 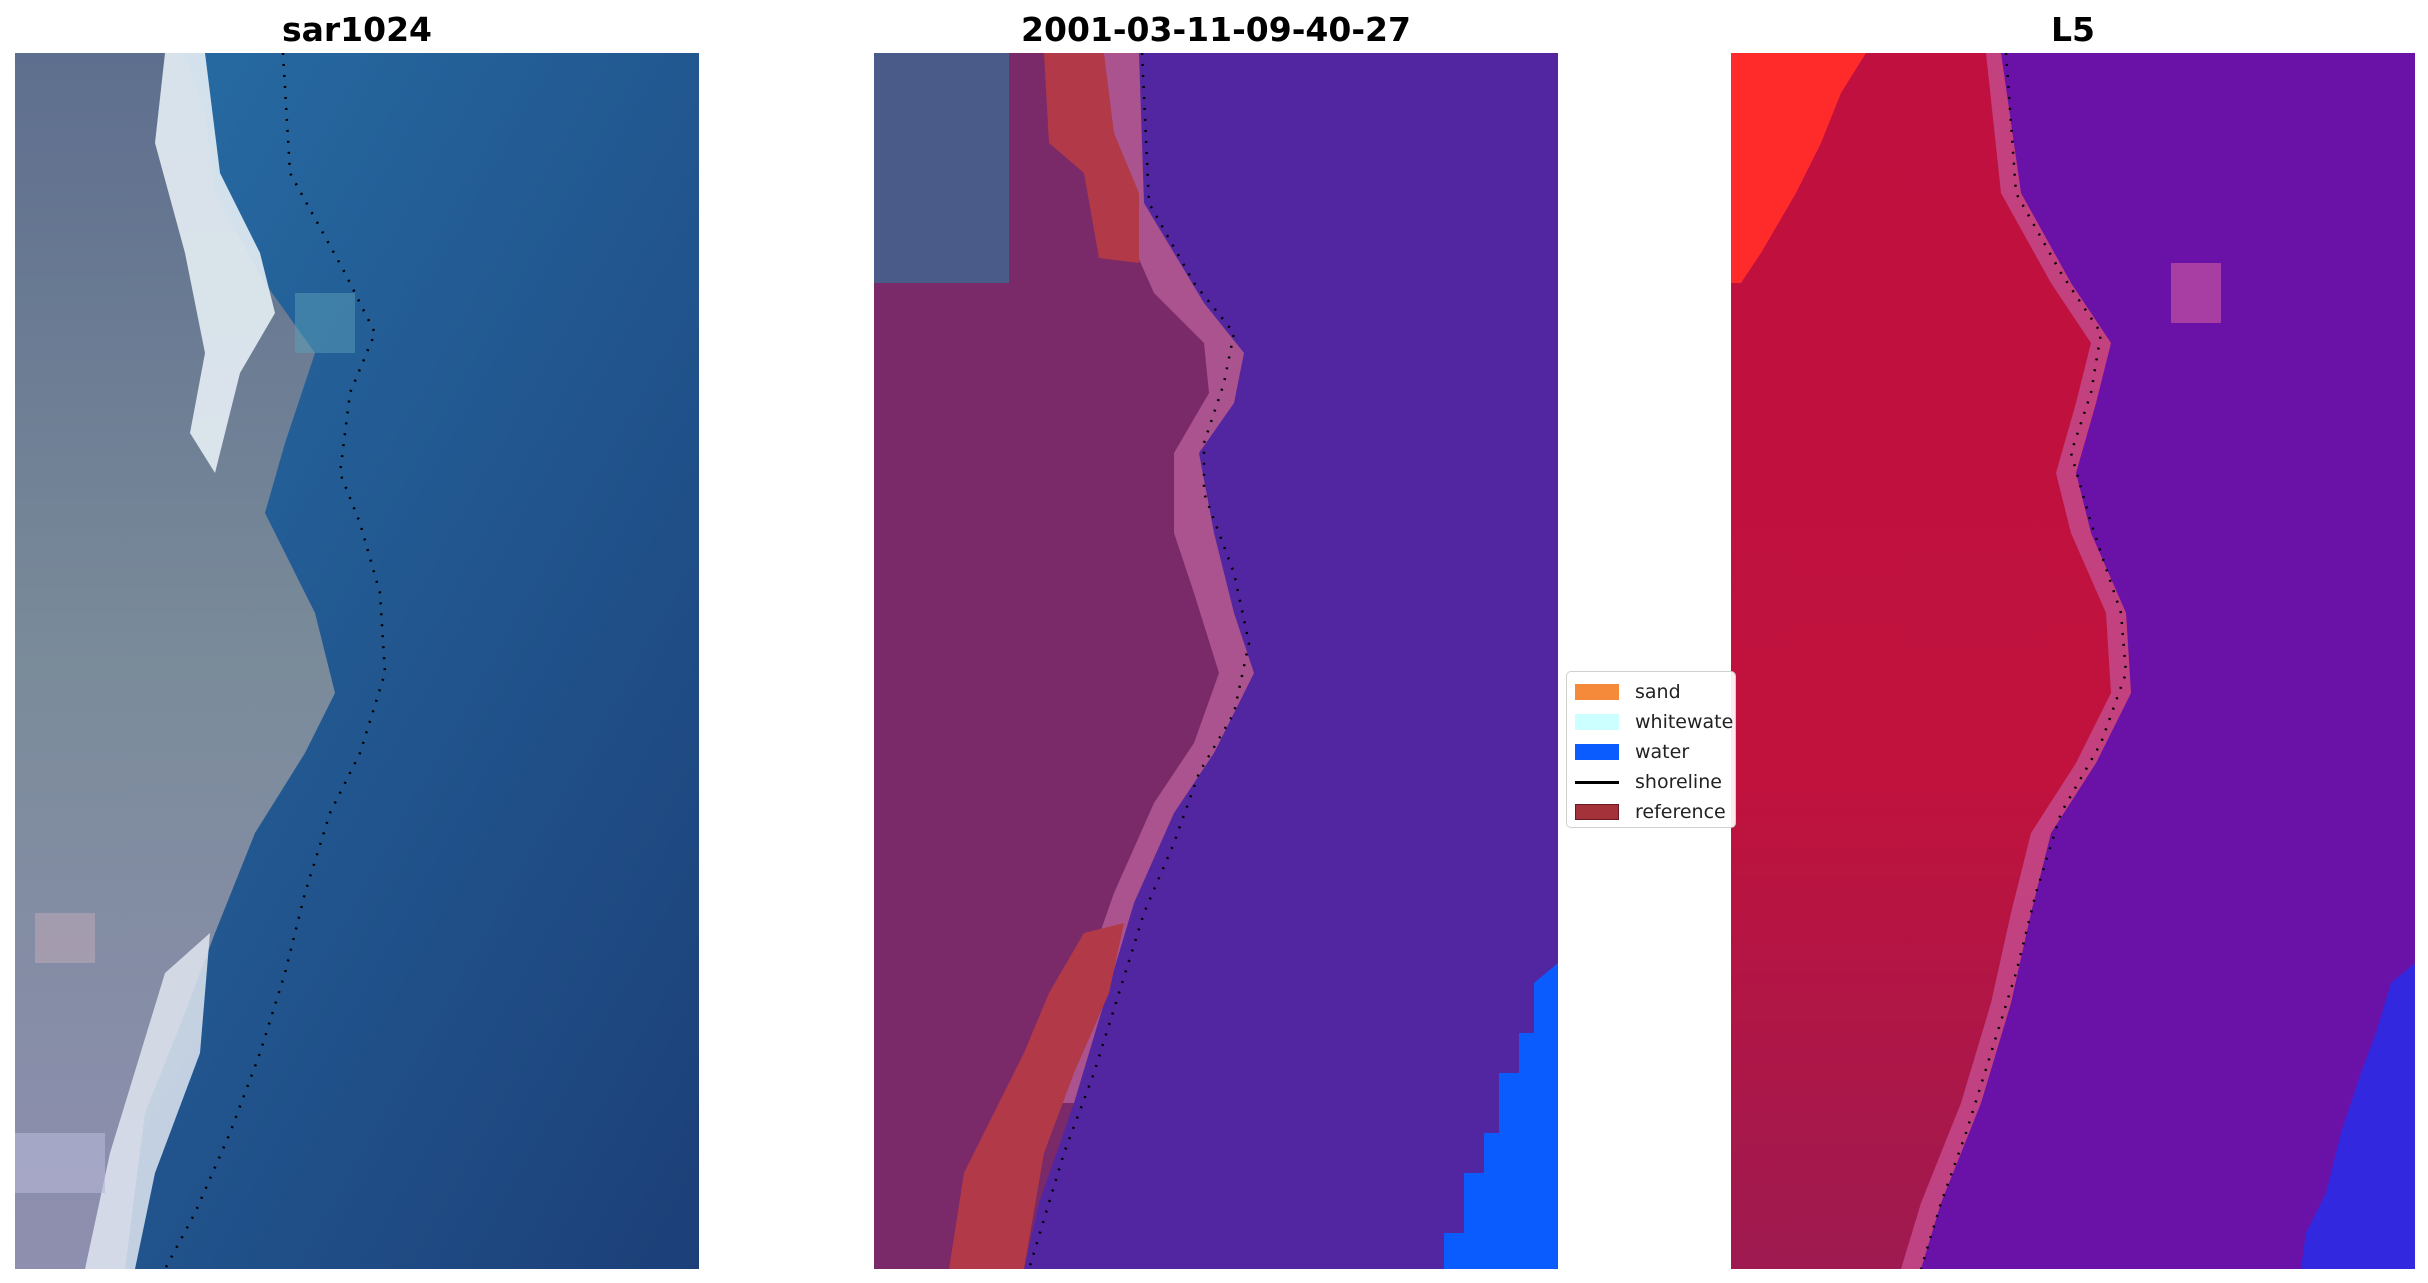 I want to click on legend-label: whitewater, so click(x=1685, y=722).